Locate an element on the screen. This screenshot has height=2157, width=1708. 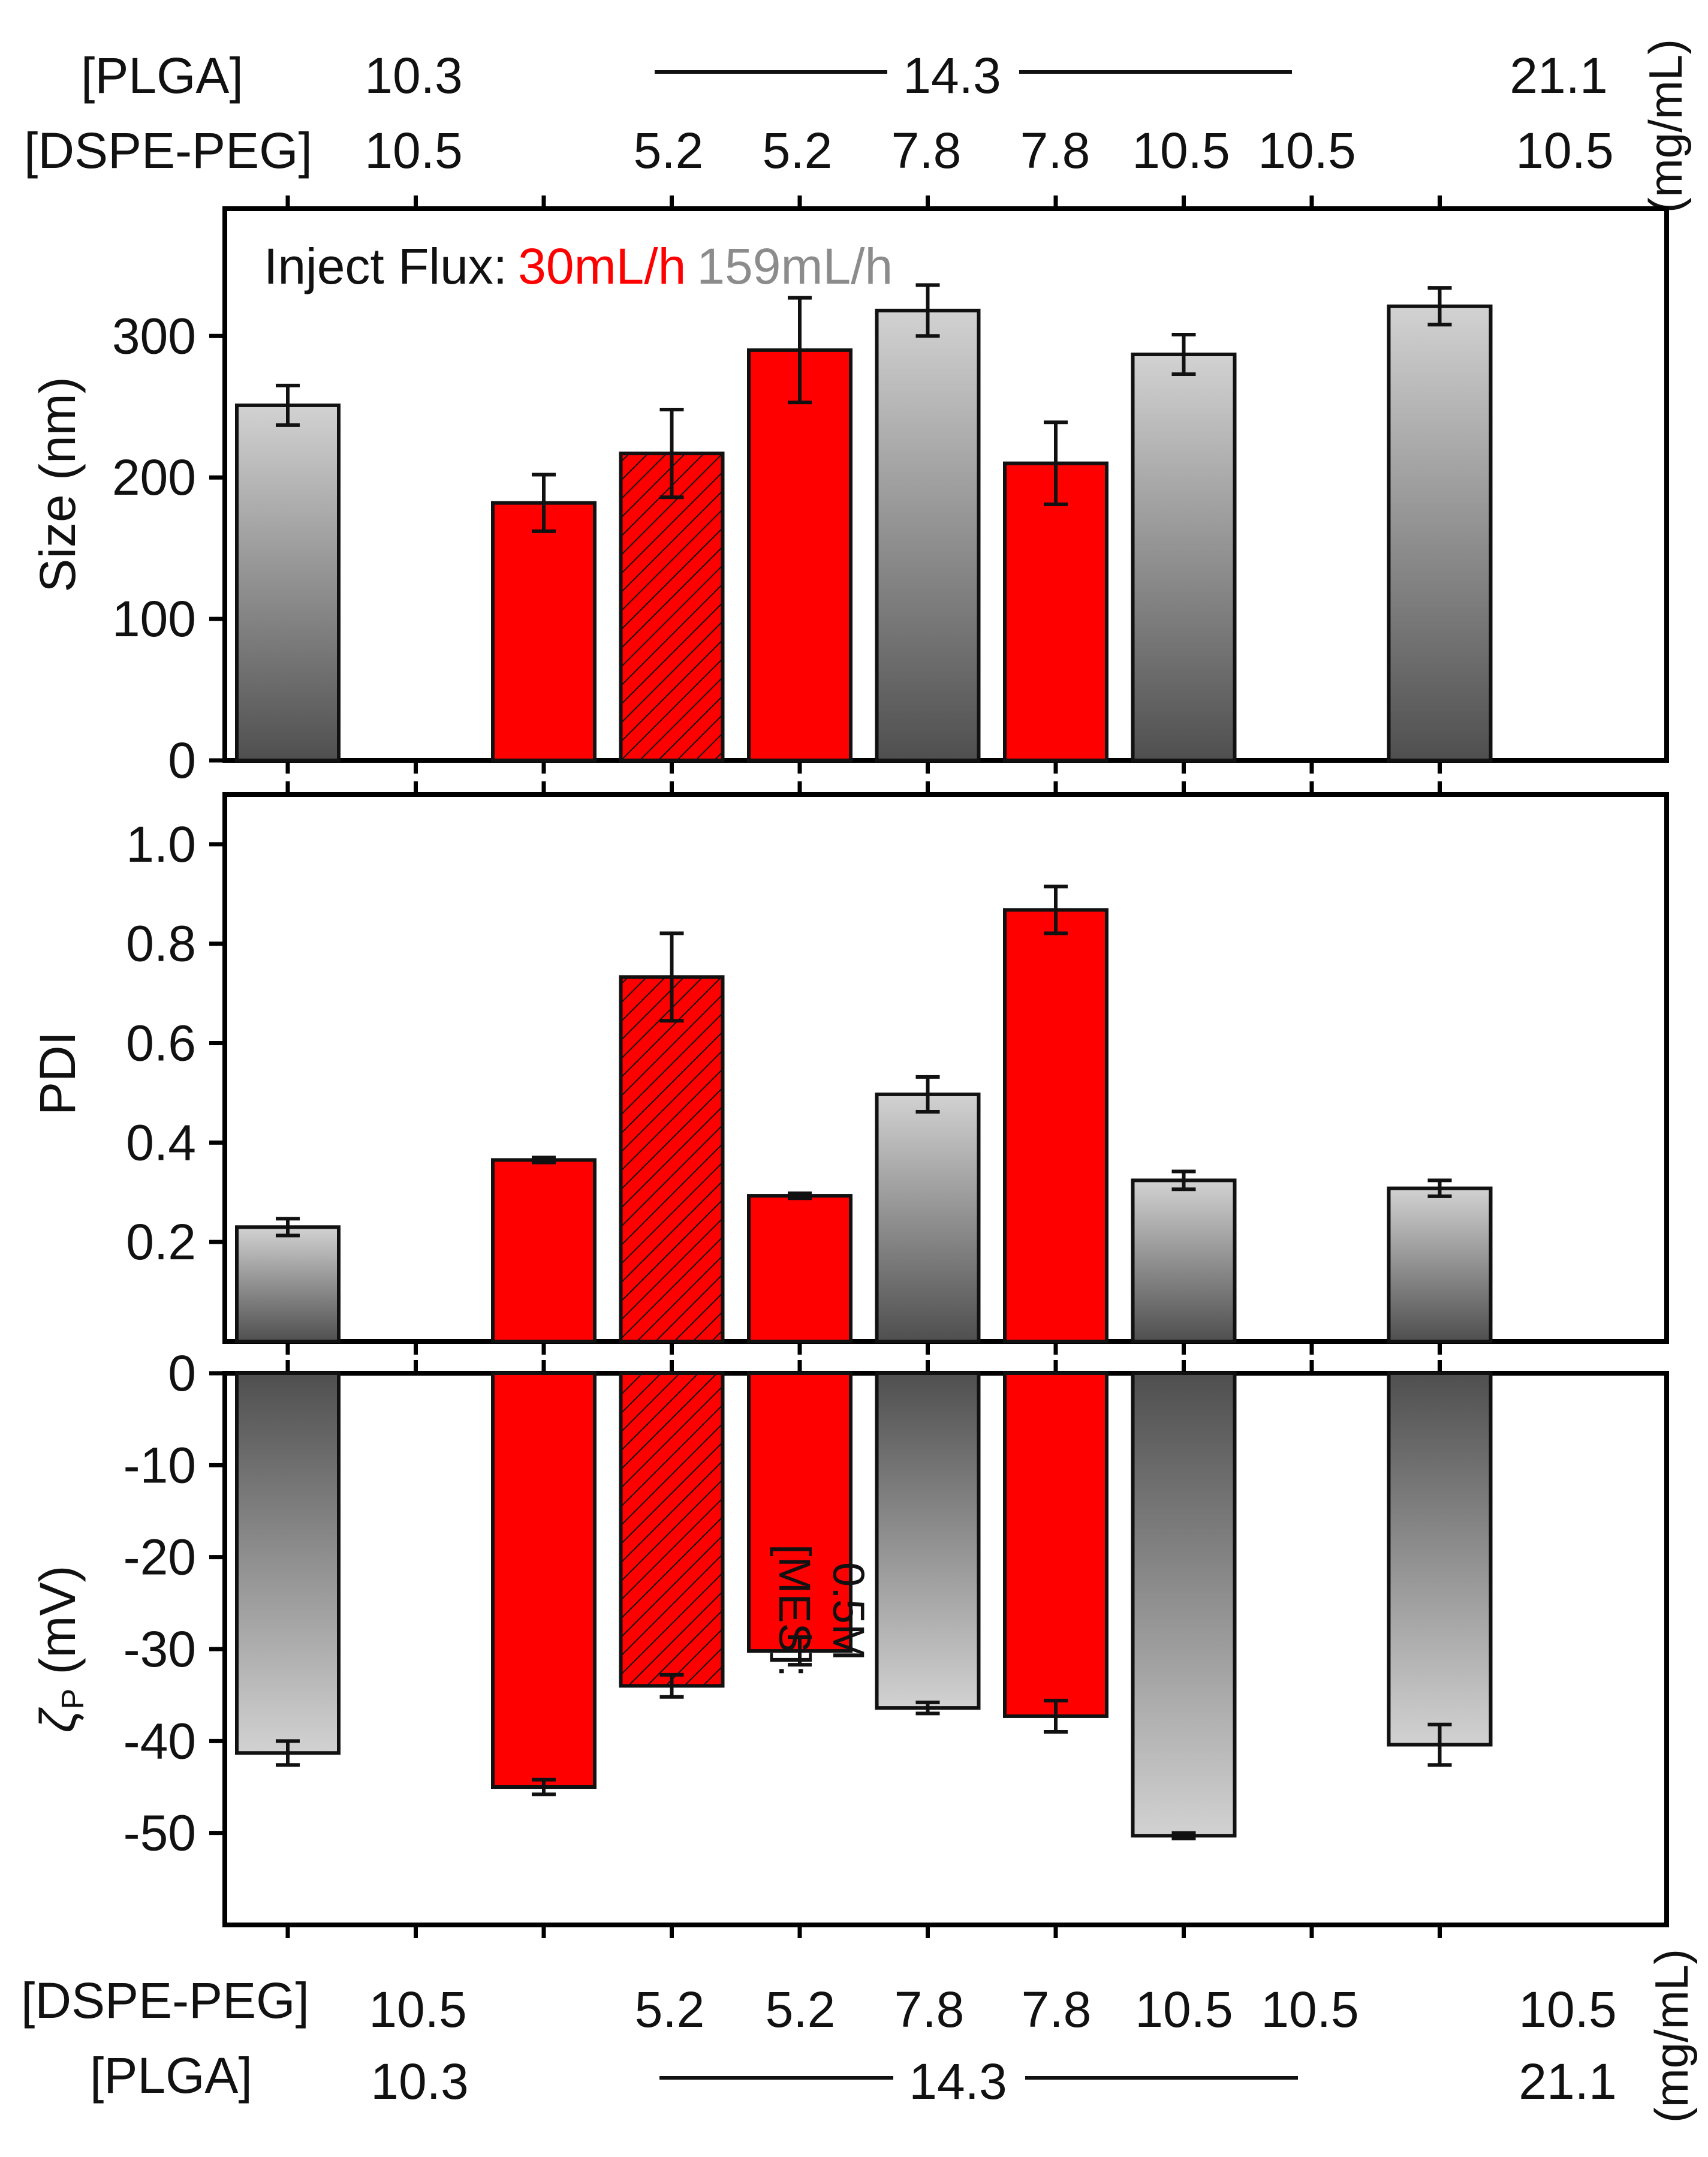
pdi-ylabel: PDI is located at coordinates (57, 1073).